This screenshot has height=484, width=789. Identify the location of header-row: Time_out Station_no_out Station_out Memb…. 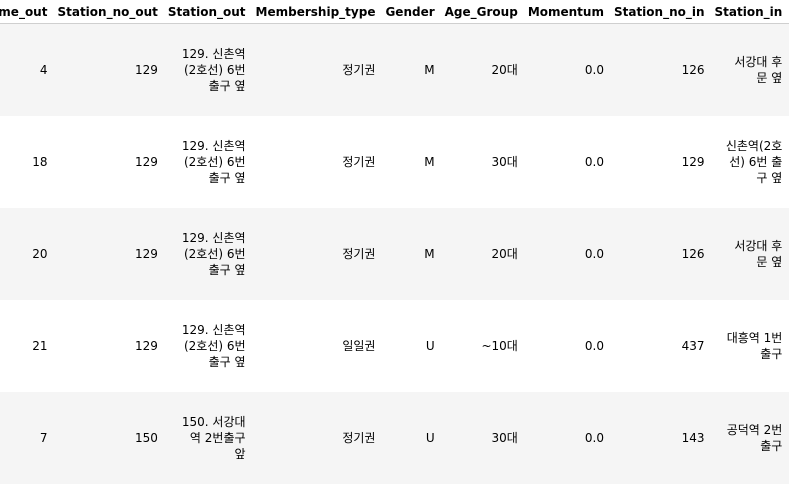
(394, 12).